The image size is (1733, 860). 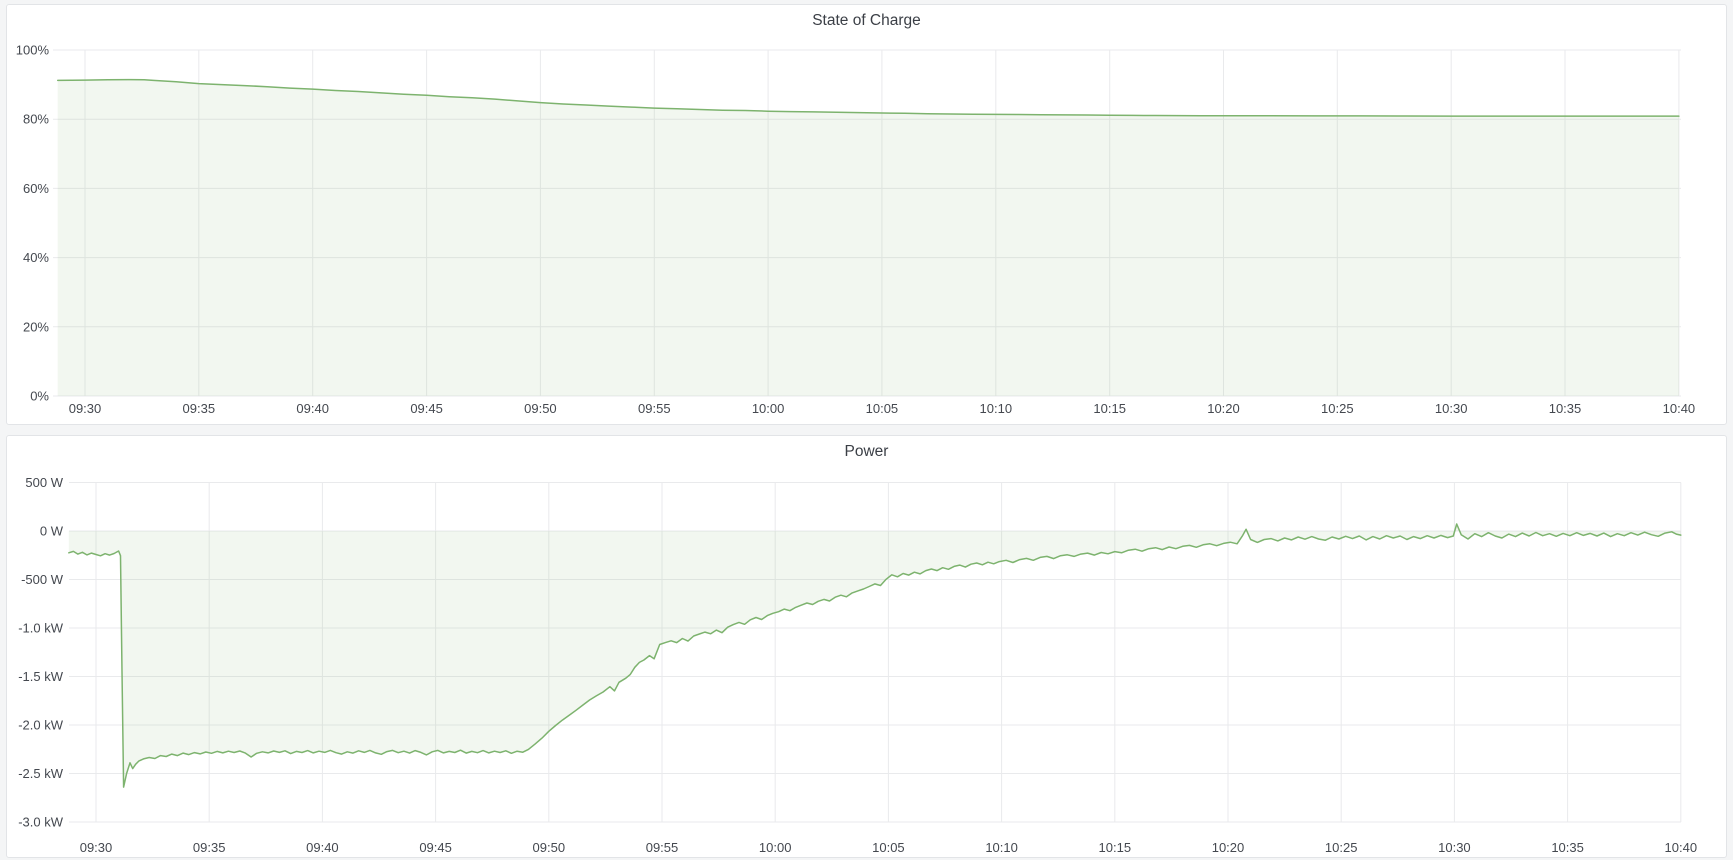 I want to click on y-axis-tick-label: -1.5 kW, so click(x=41, y=676).